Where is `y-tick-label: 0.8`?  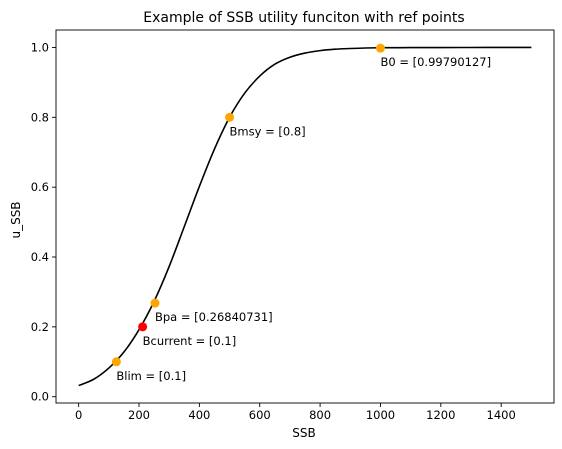 y-tick-label: 0.8 is located at coordinates (40, 117).